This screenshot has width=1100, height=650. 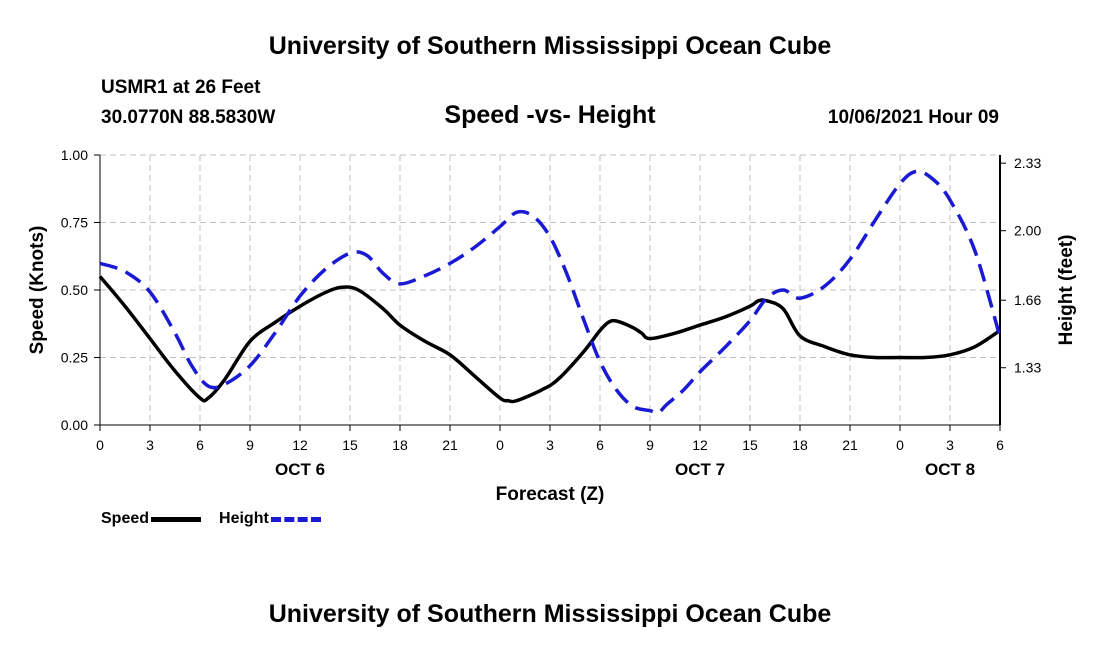 I want to click on legend-speed-swatch, so click(x=176, y=519).